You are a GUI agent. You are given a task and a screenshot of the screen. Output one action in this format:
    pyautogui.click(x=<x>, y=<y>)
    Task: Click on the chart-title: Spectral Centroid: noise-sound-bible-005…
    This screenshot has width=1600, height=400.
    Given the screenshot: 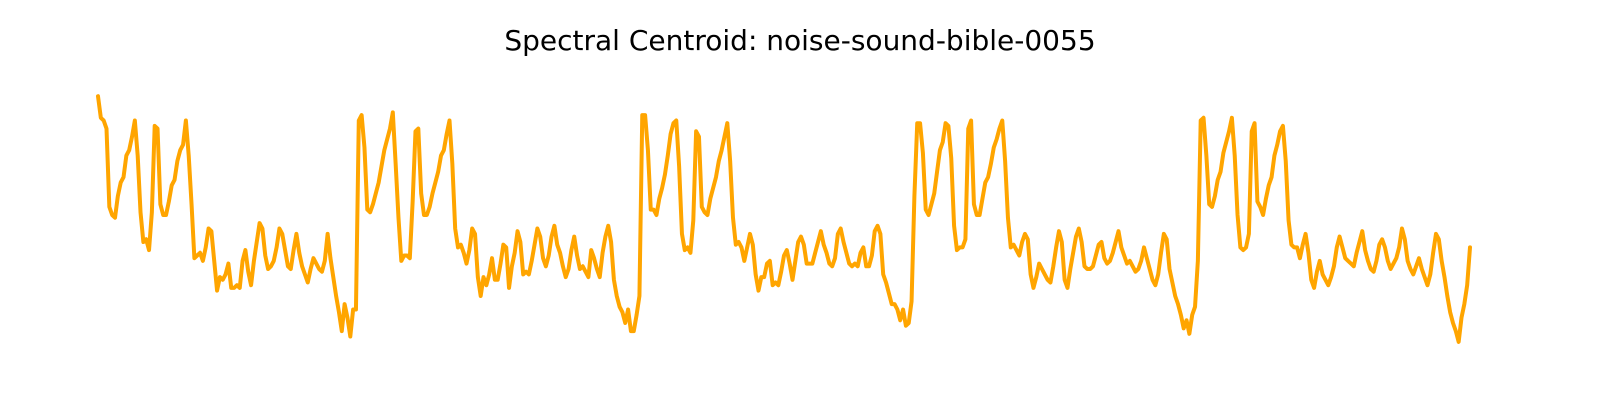 What is the action you would take?
    pyautogui.click(x=800, y=40)
    